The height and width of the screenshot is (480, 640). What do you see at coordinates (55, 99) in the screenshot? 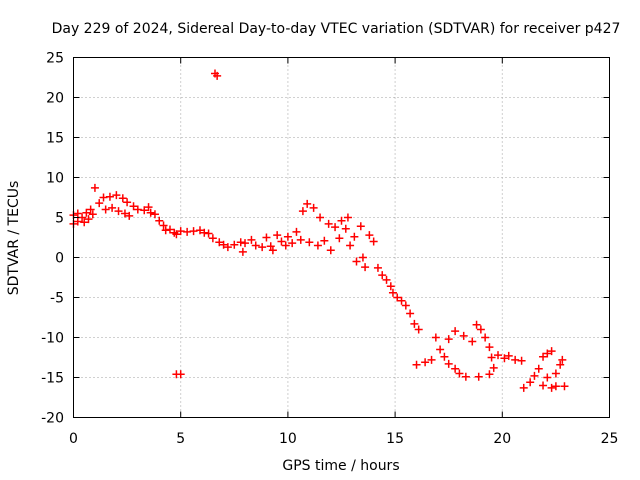
I see `y-tick-label: 20` at bounding box center [55, 99].